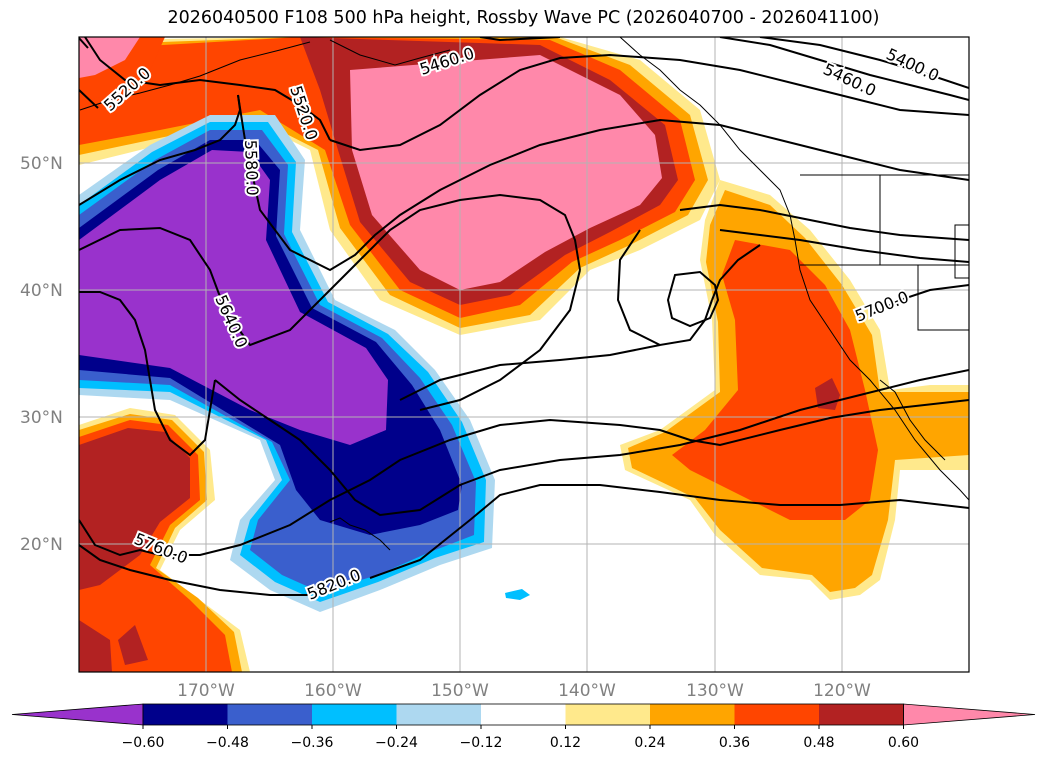 The width and height of the screenshot is (1047, 765). I want to click on lon-label-150w: 150°W, so click(460, 691).